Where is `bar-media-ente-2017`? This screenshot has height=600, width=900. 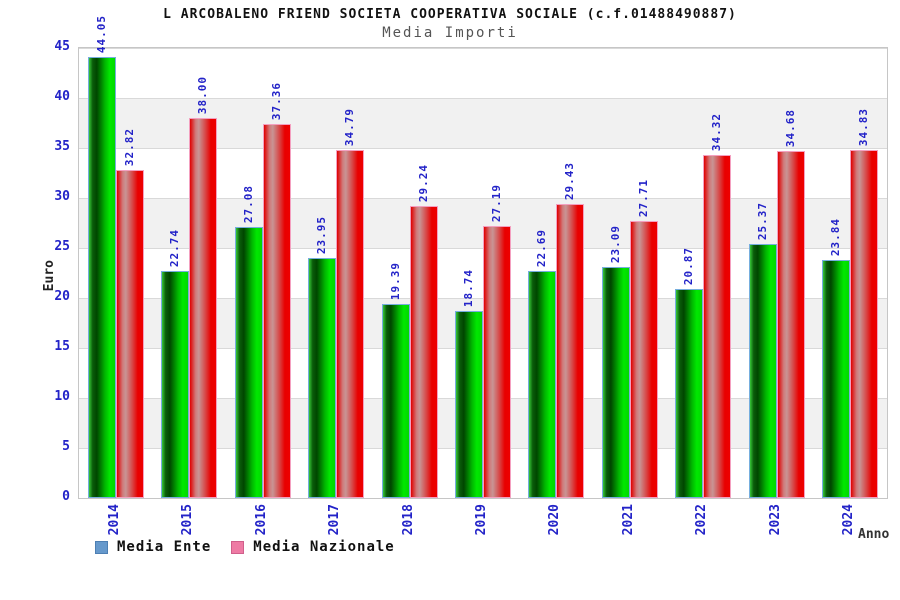 bar-media-ente-2017 is located at coordinates (322, 378).